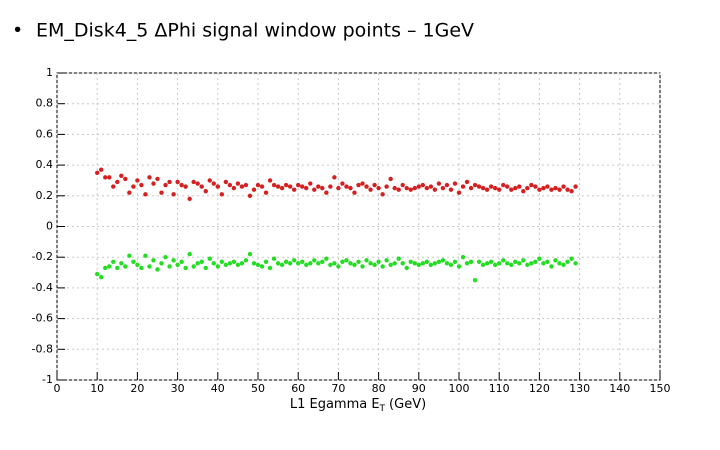 This screenshot has width=720, height=450. I want to click on x-tick-label: 130, so click(579, 388).